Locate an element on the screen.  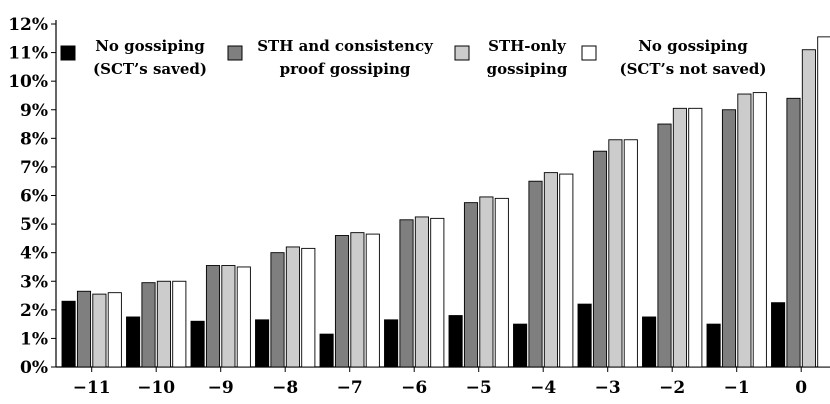
y-tick-label: 9% is located at coordinates (34, 111).